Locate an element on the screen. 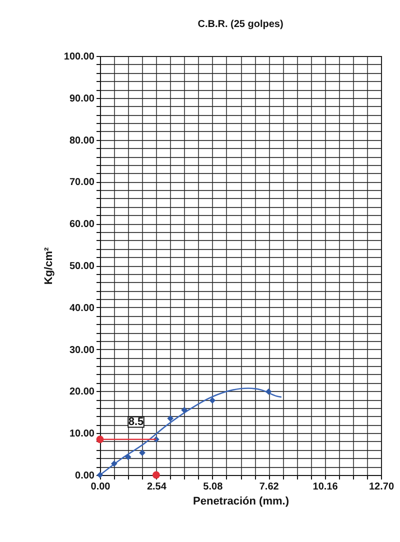 The image size is (400, 542). y-tick-label: 30.00 is located at coordinates (82, 350).